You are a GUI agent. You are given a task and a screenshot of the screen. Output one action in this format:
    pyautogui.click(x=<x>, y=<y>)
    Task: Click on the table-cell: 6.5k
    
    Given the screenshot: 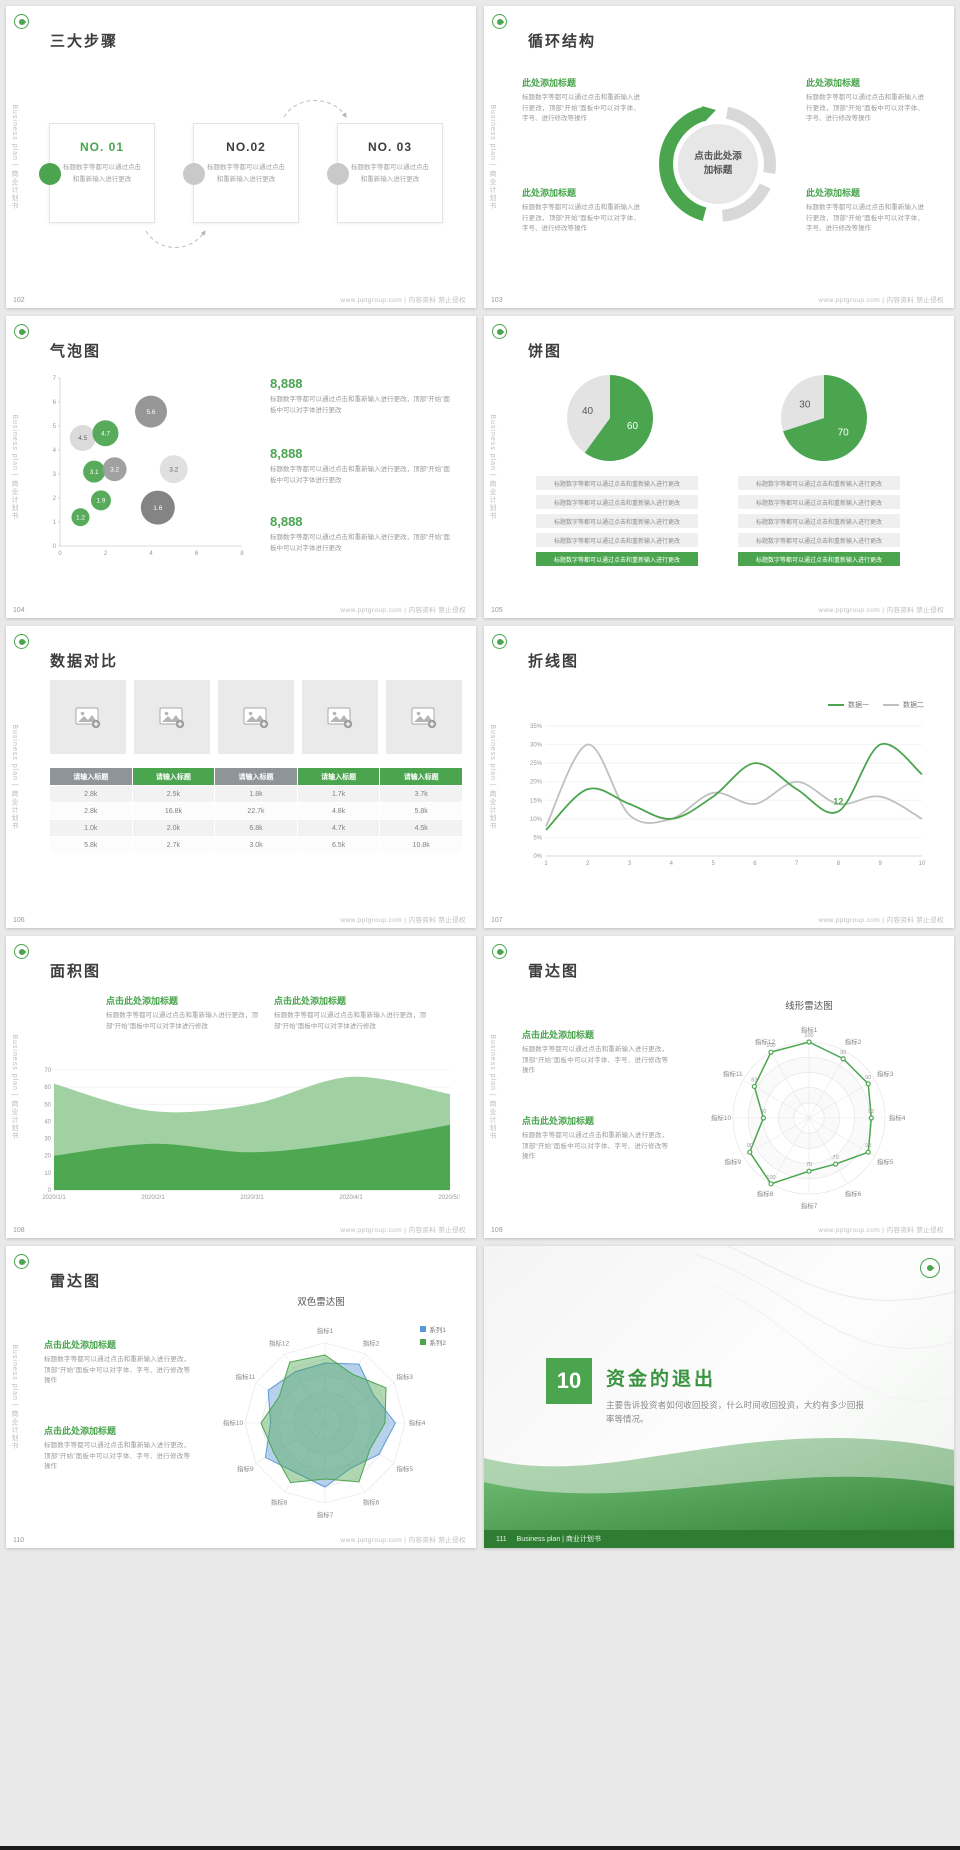 What is the action you would take?
    pyautogui.click(x=338, y=845)
    